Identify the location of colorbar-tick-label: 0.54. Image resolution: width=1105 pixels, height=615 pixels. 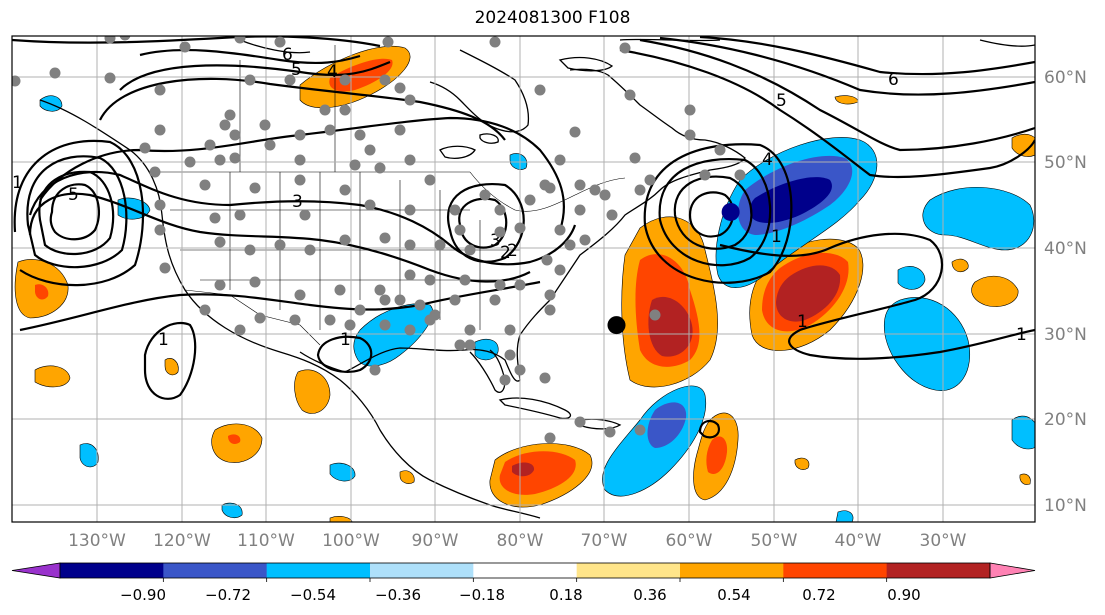
(733, 595).